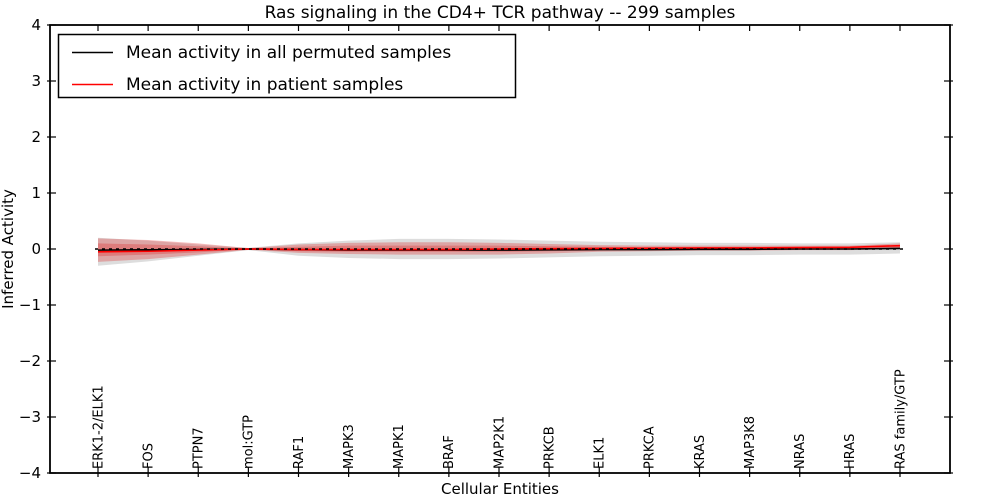 This screenshot has height=500, width=1000. I want to click on category-label: HRAS, so click(850, 451).